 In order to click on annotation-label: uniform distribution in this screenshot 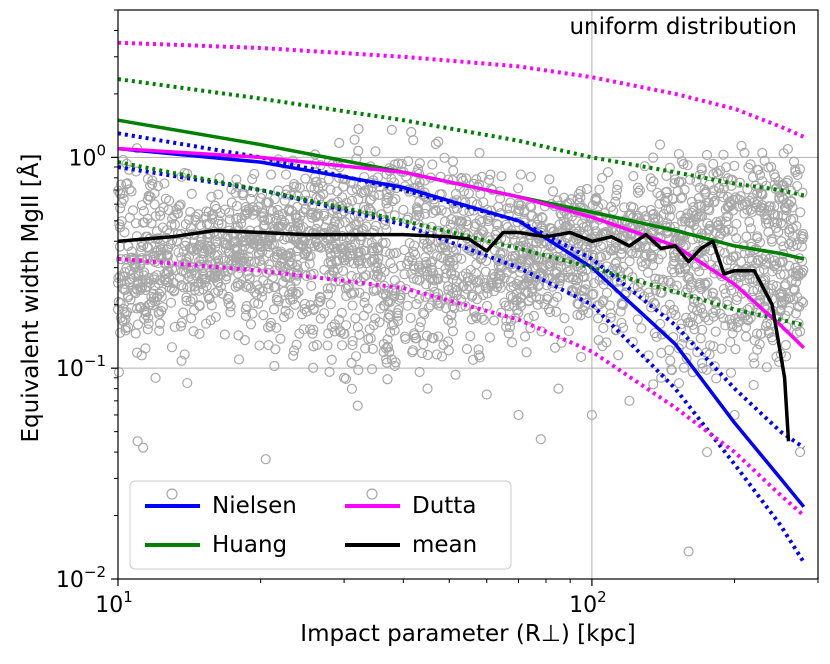, I will do `click(683, 27)`.